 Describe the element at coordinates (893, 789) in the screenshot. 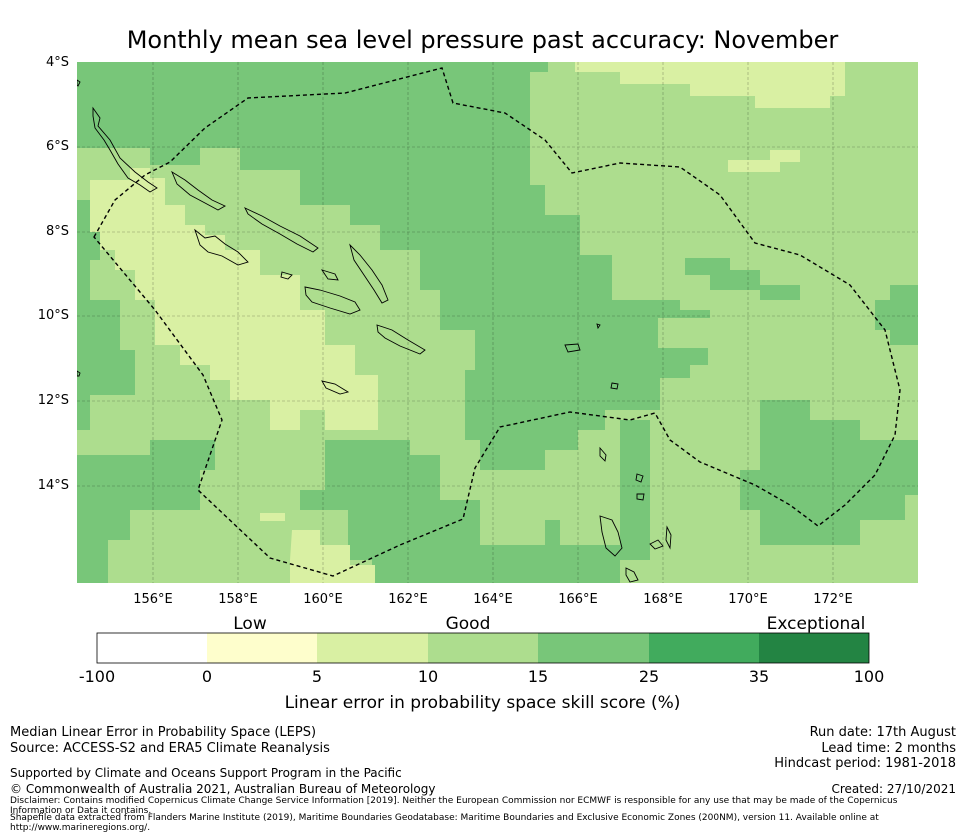

I see `footer-created: Created: 27/10/2021` at that location.